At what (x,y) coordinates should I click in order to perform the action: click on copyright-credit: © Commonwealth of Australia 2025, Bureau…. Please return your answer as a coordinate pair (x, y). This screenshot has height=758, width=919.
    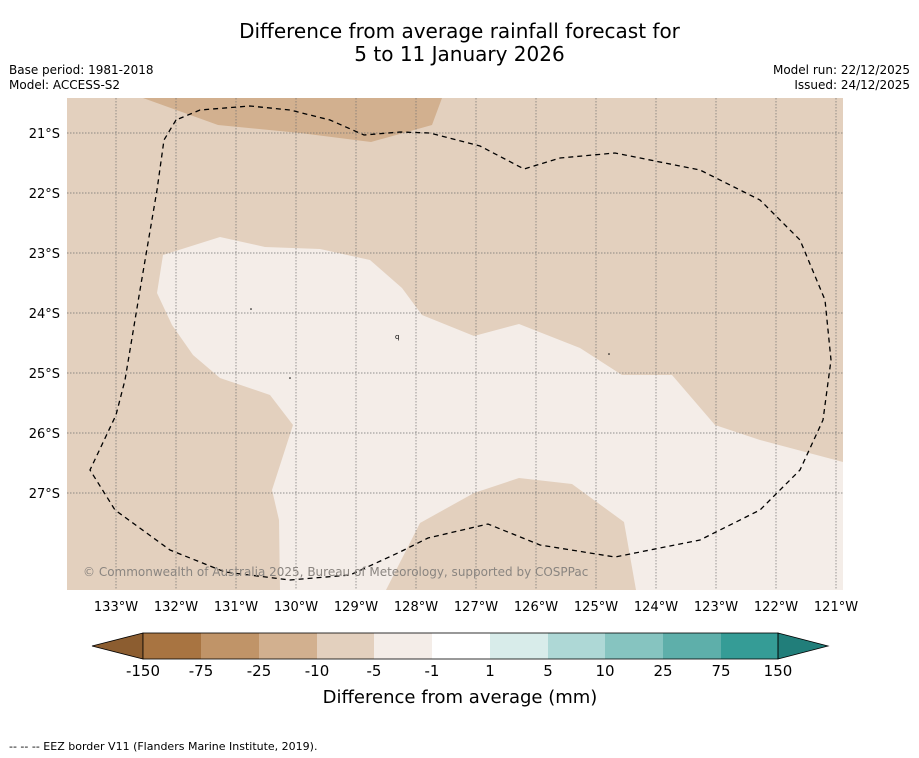
    Looking at the image, I should click on (336, 572).